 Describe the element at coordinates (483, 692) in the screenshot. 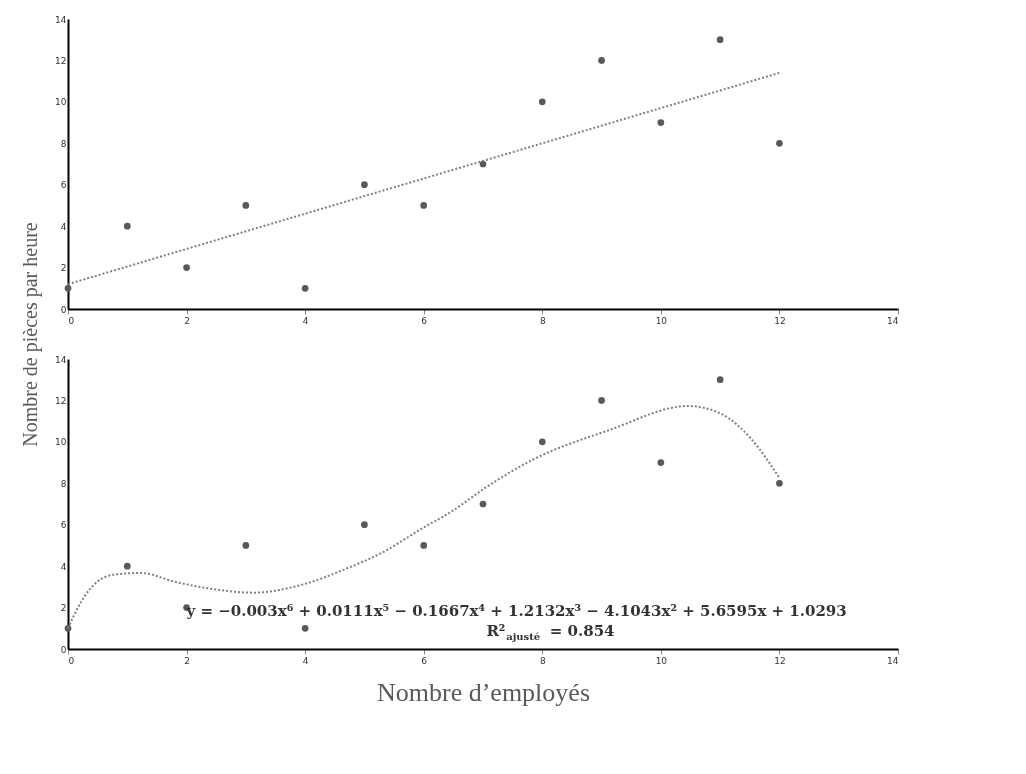

I see `x-axis-title: Nombre d’employés` at that location.